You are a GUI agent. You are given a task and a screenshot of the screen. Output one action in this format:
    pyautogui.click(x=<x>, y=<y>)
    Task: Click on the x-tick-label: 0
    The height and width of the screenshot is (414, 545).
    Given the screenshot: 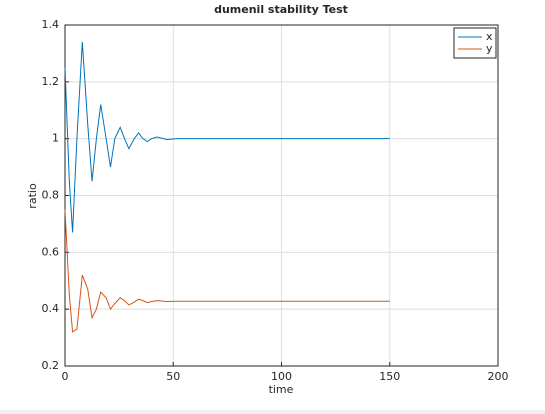 What is the action you would take?
    pyautogui.click(x=65, y=376)
    